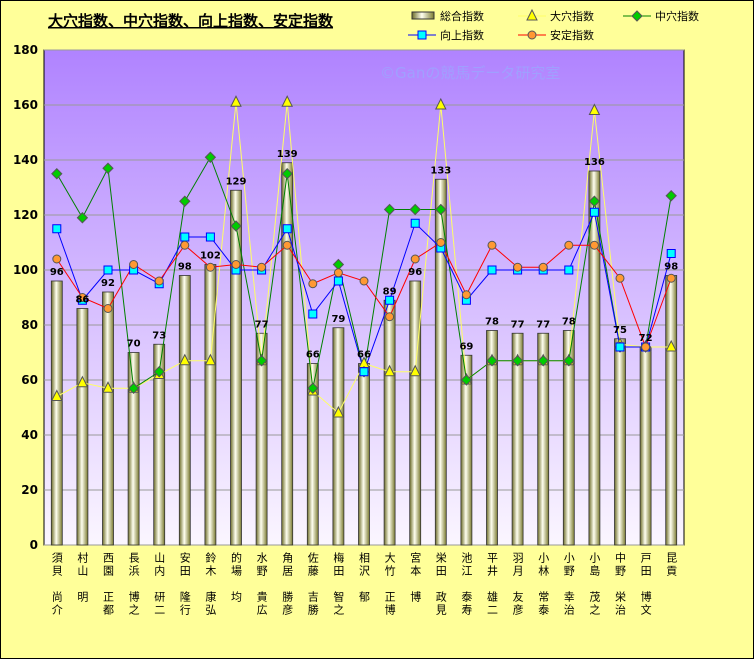 This screenshot has height=664, width=755. Describe the element at coordinates (287, 584) in the screenshot. I see `x-tick-label: 角居 勝彦` at that location.